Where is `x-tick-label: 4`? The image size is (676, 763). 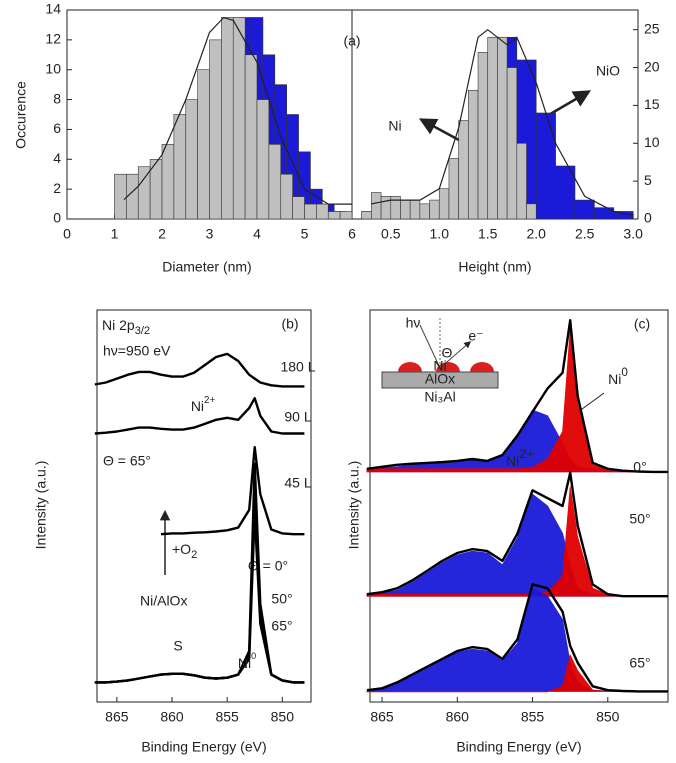 x-tick-label: 4 is located at coordinates (257, 234).